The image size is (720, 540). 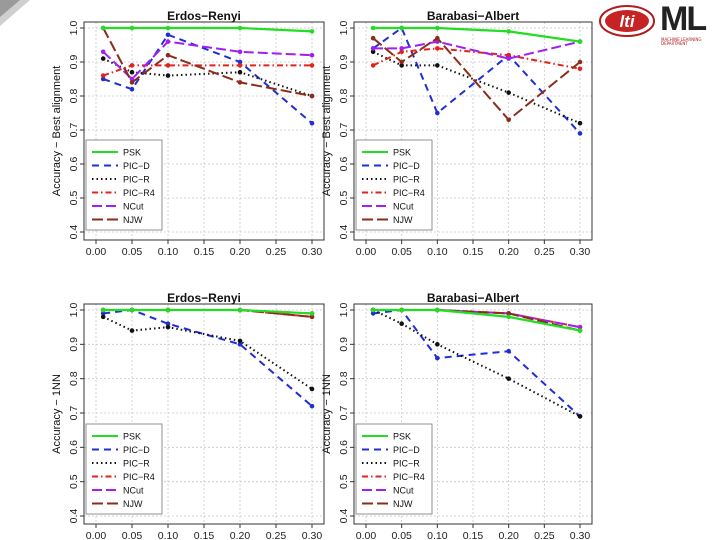 I want to click on series-line-ncut, so click(x=477, y=50).